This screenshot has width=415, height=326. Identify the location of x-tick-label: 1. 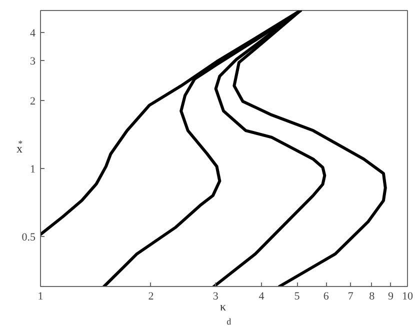
(41, 296).